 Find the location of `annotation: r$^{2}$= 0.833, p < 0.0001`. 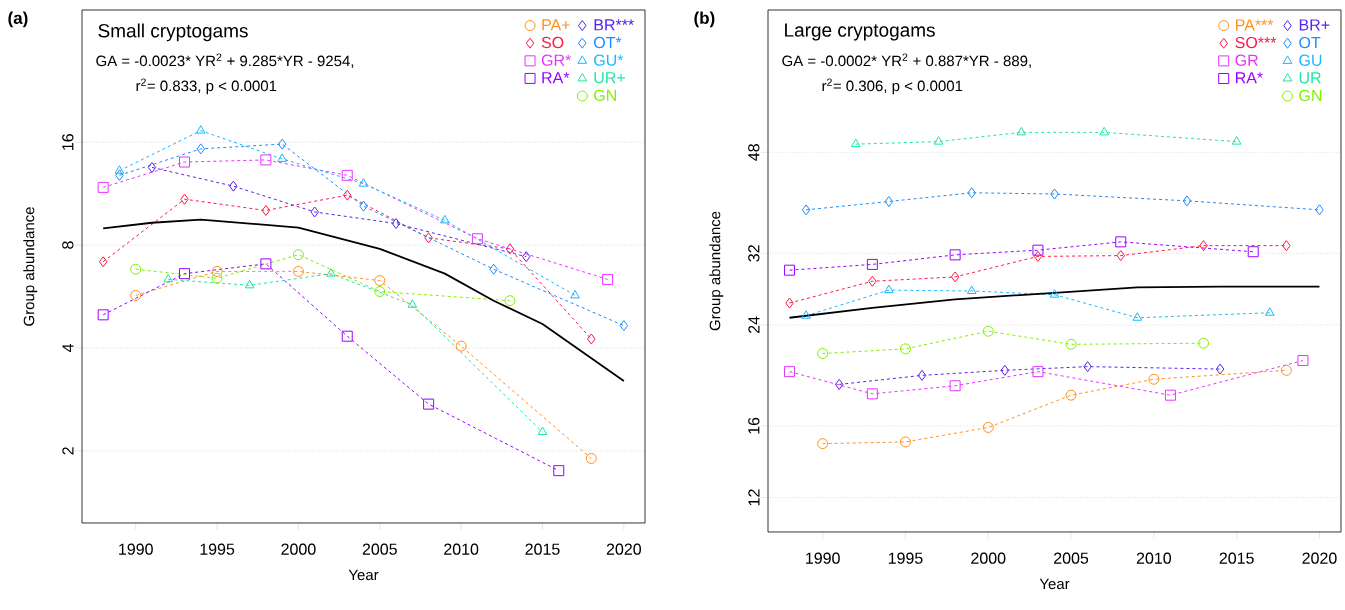

annotation: r$^{2}$= 0.833, p < 0.0001 is located at coordinates (206, 86).